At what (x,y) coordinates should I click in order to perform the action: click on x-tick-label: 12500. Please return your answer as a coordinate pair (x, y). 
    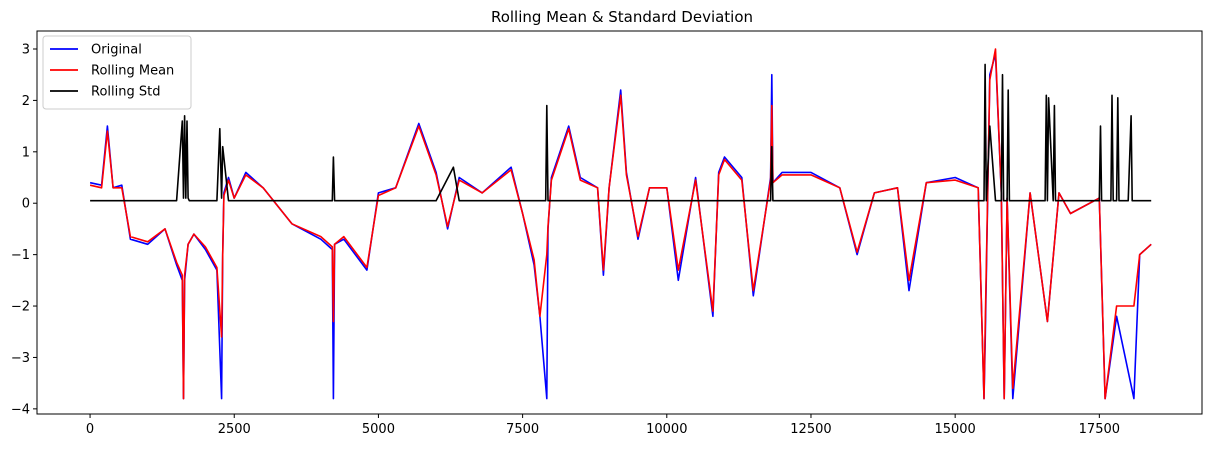
    Looking at the image, I should click on (810, 429).